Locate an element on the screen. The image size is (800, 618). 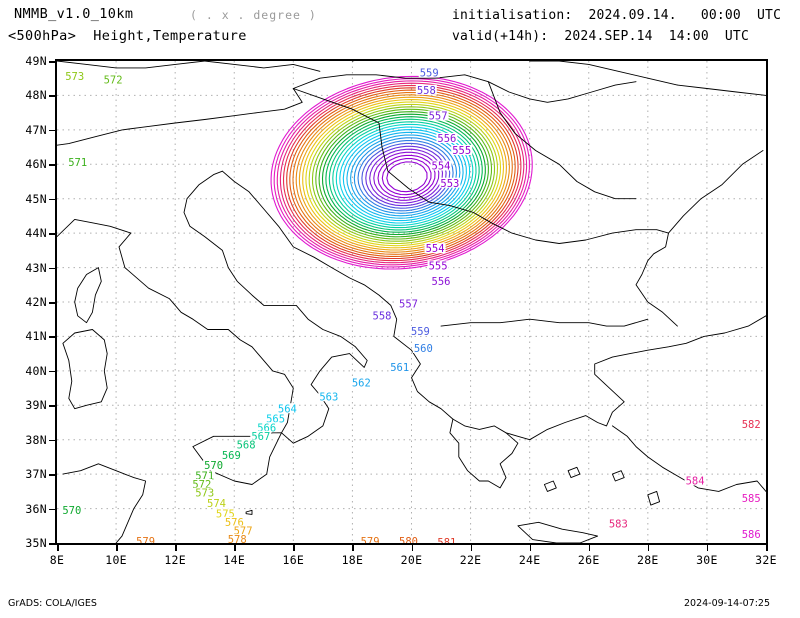
x-axis-label: 16E is located at coordinates (293, 560).